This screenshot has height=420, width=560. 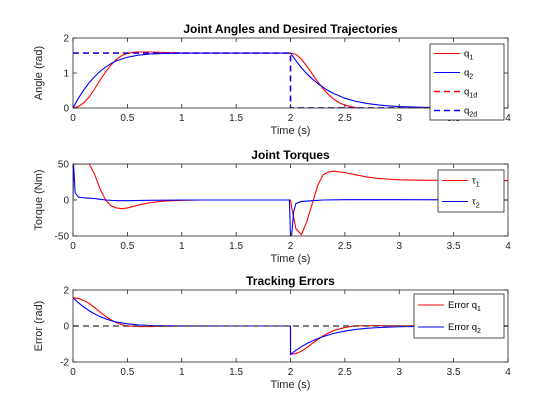 I want to click on errors-legend: Error q1 Error q2, so click(x=459, y=316).